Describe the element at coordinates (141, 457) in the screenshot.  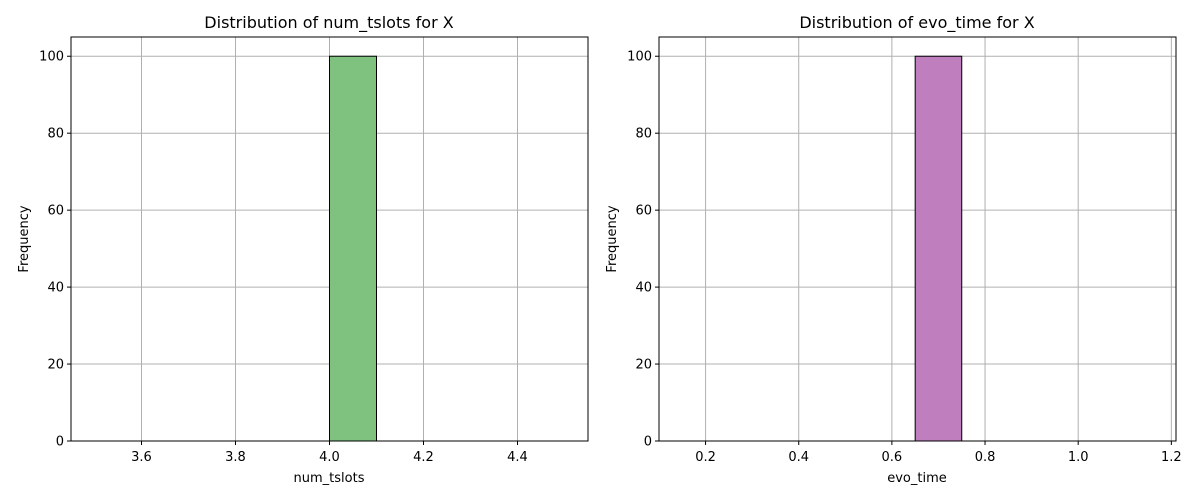
I see `x-tick-label: 3.6` at that location.